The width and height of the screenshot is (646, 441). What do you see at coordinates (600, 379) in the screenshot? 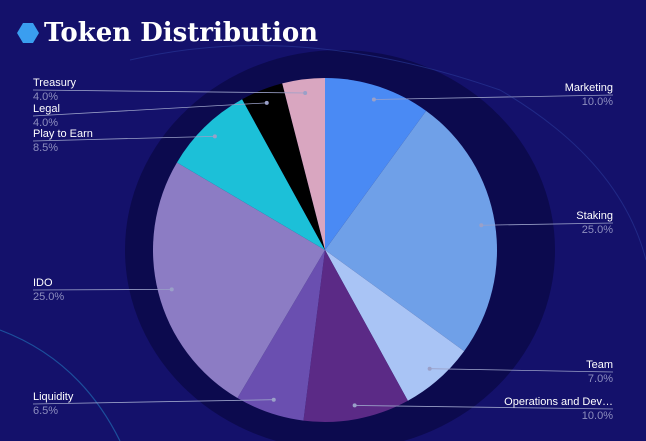
I see `slice-value-label: 7.0%` at bounding box center [600, 379].